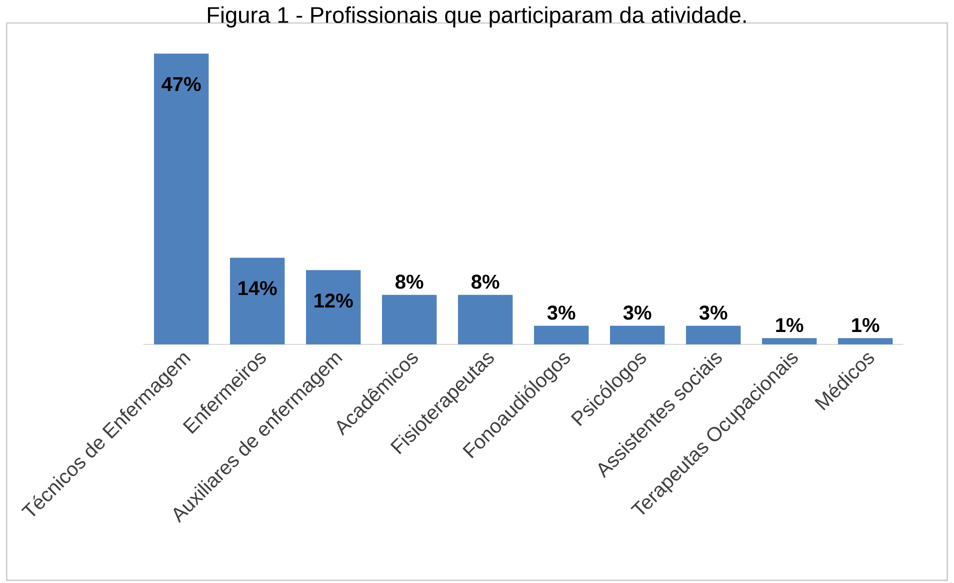  I want to click on chart-title: Figura 1 - Profissionais que participaram da atividade., so click(477, 17).